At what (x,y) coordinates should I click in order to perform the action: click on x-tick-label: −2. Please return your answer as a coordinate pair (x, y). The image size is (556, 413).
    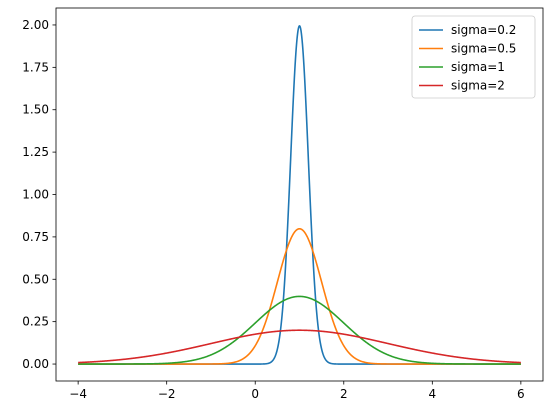
    Looking at the image, I should click on (167, 394).